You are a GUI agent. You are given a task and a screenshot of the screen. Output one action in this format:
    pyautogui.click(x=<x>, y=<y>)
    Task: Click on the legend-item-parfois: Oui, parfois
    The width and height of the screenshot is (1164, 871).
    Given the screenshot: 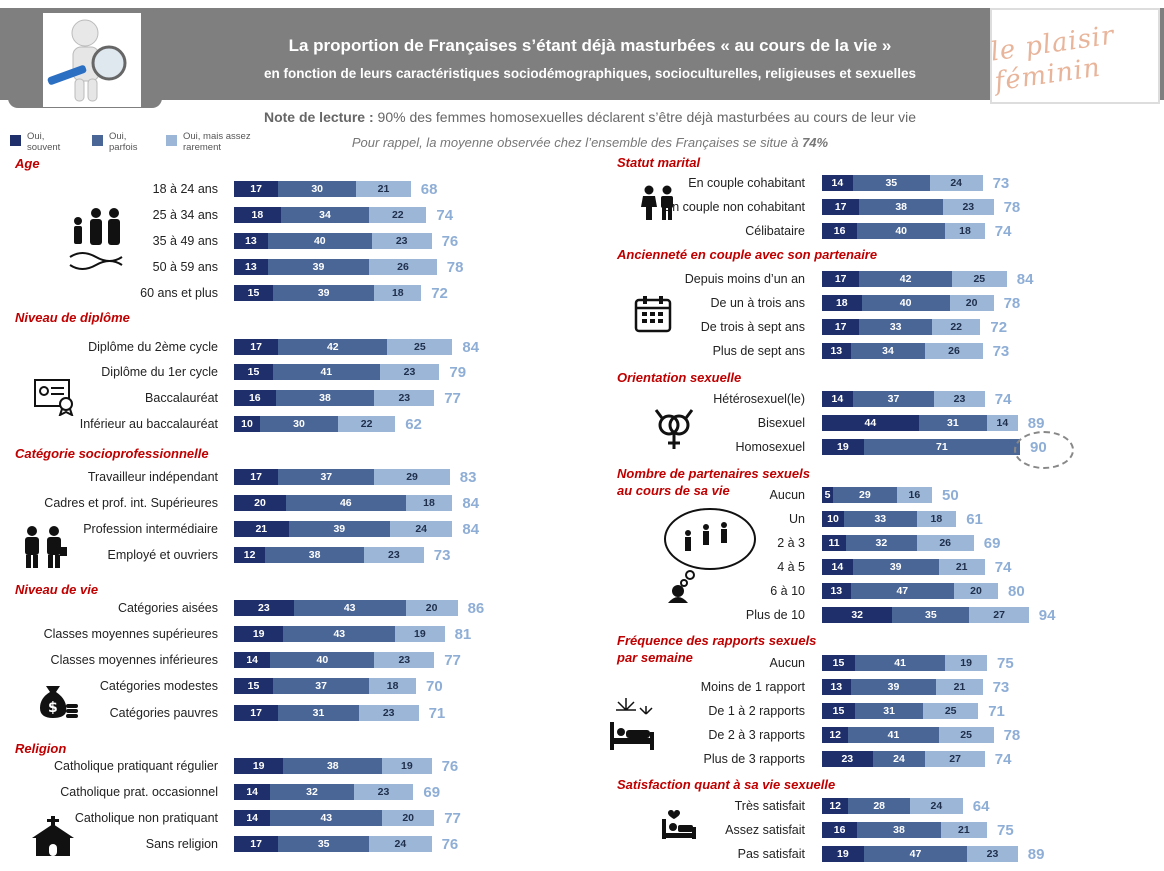 What is the action you would take?
    pyautogui.click(x=120, y=142)
    